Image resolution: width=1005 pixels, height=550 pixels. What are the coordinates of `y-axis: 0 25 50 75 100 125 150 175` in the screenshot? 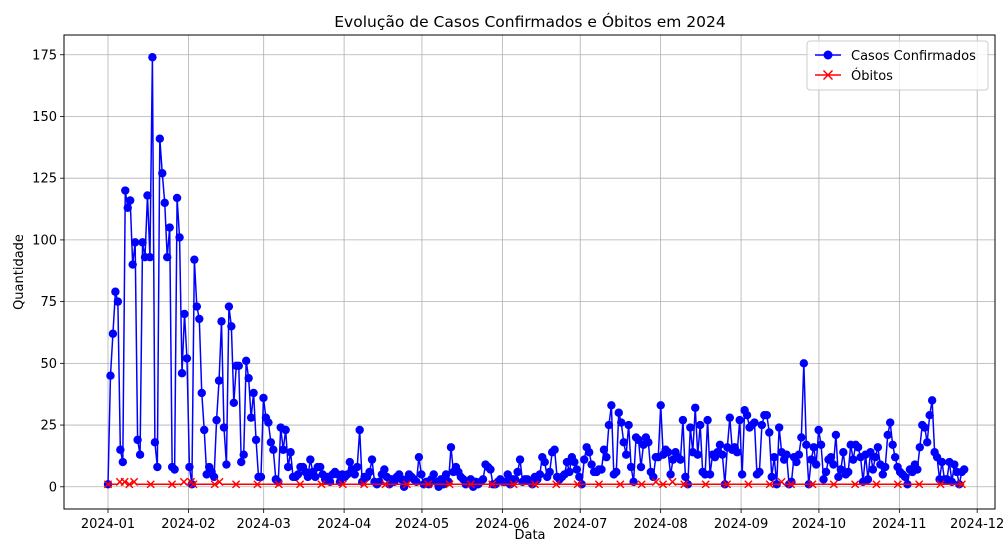 It's located at (48, 271).